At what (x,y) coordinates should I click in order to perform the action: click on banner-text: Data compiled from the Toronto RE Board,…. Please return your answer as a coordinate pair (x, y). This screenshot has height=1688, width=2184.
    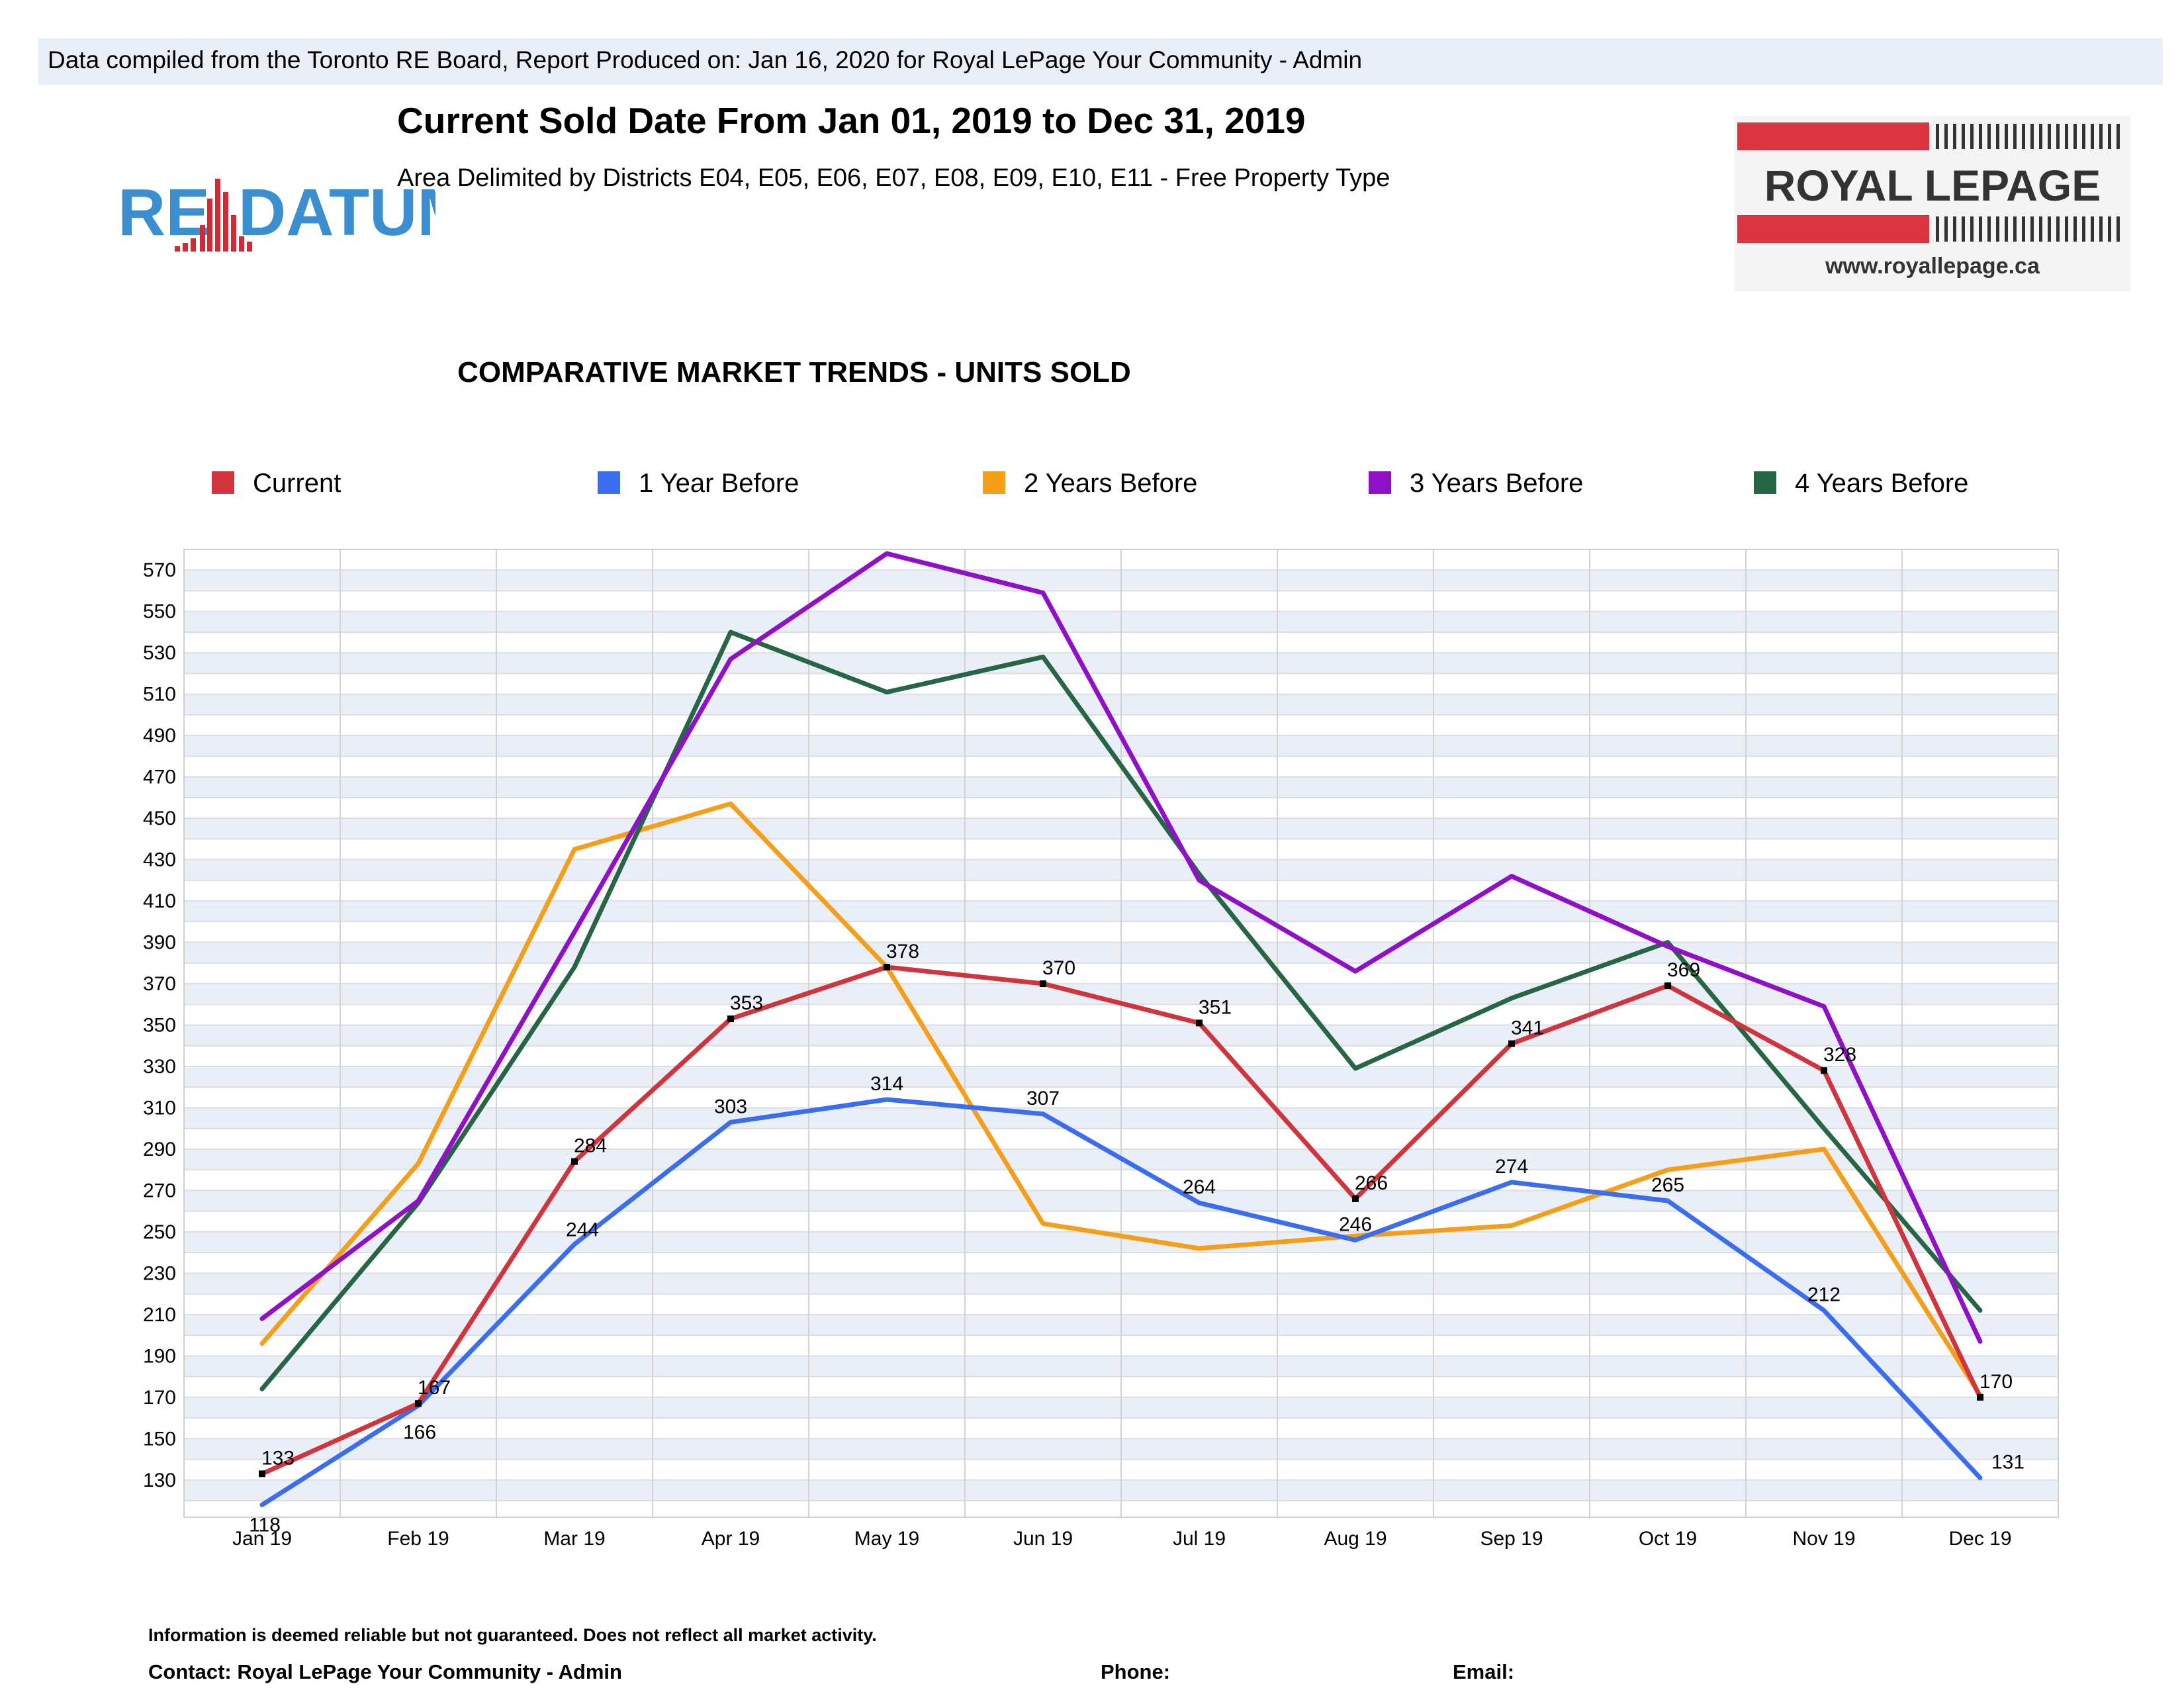
    Looking at the image, I should click on (705, 59).